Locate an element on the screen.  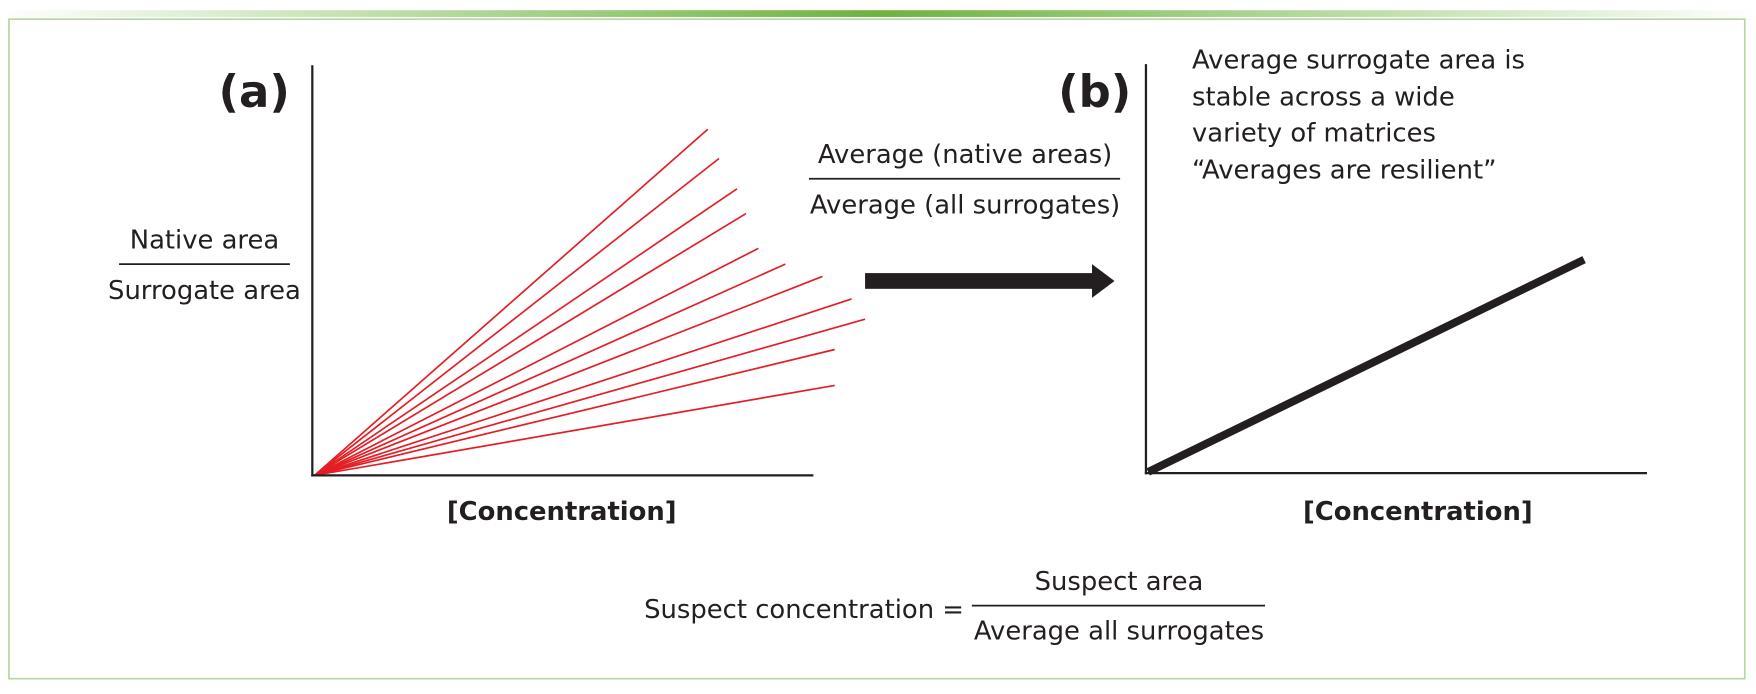
note-line: “Averages are resilient” is located at coordinates (1344, 171).